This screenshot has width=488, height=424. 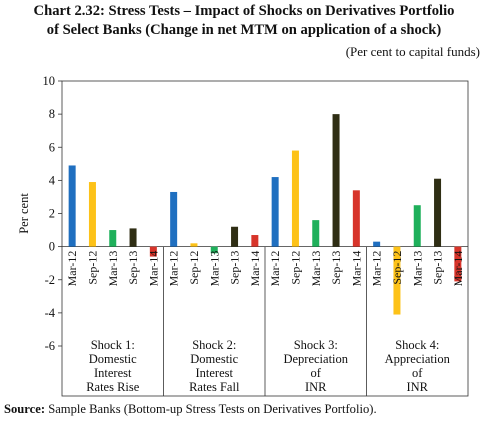 What do you see at coordinates (418, 359) in the screenshot?
I see `group-label: Appreciation` at bounding box center [418, 359].